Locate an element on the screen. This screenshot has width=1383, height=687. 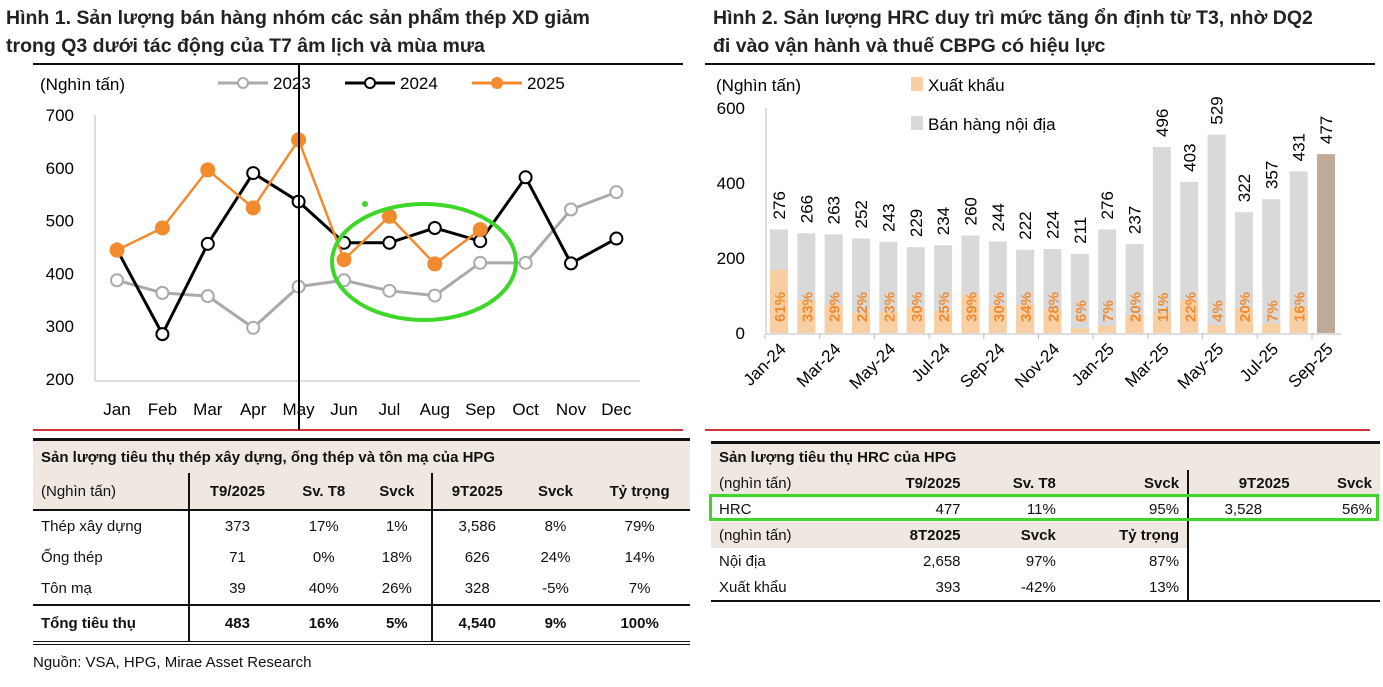
cell: 17% is located at coordinates (323, 526).